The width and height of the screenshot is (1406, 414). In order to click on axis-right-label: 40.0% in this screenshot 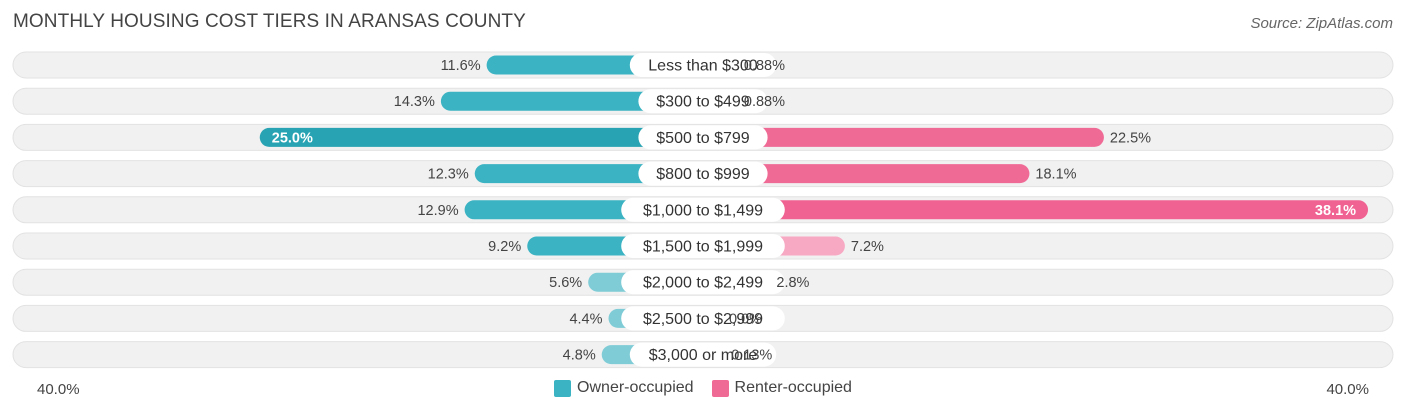, I will do `click(1347, 389)`.